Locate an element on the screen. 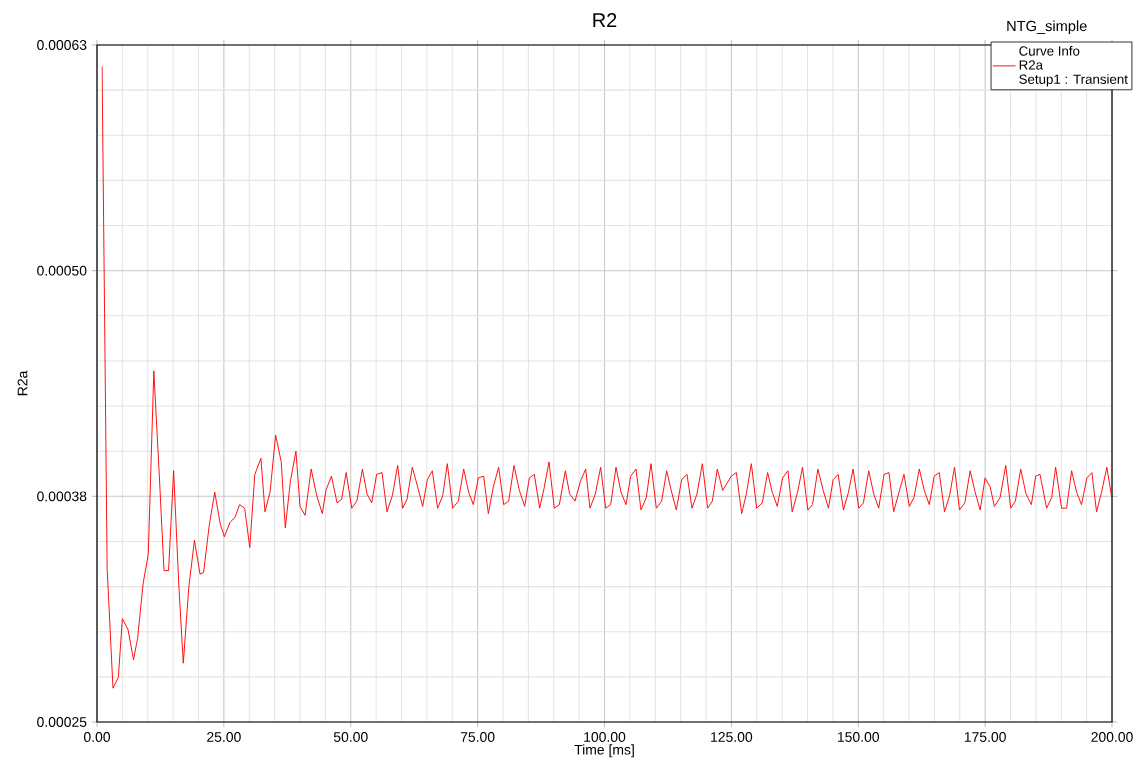 This screenshot has height=767, width=1140. y-tick-label: 0.00038 is located at coordinates (62, 496).